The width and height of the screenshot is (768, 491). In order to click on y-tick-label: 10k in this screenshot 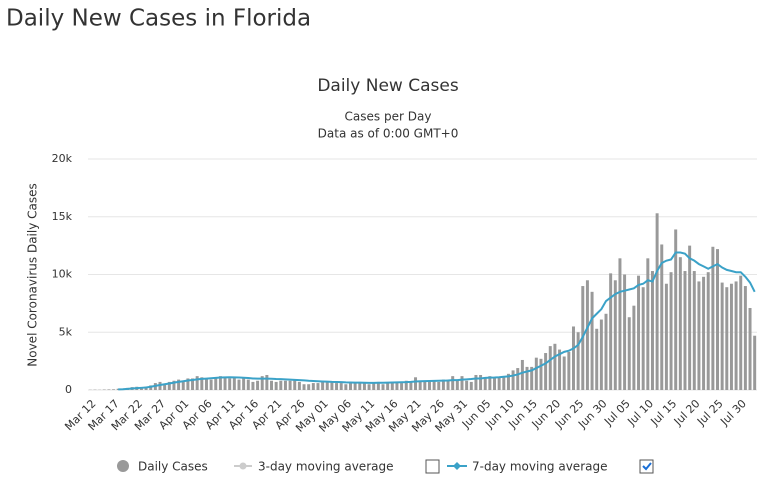, I will do `click(62, 274)`.